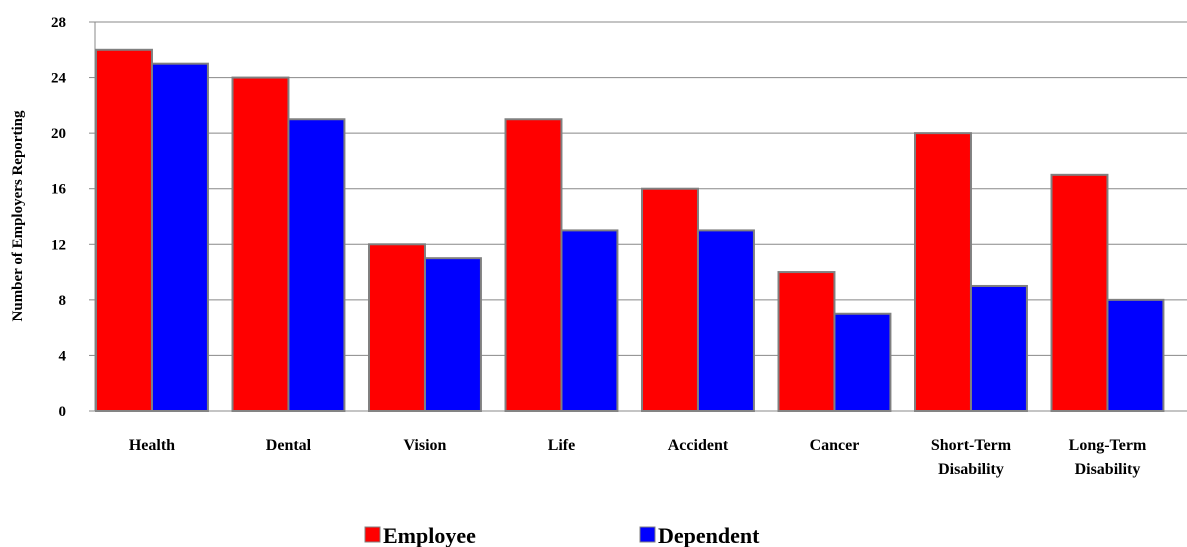  I want to click on y-tick-label: 16, so click(59, 190).